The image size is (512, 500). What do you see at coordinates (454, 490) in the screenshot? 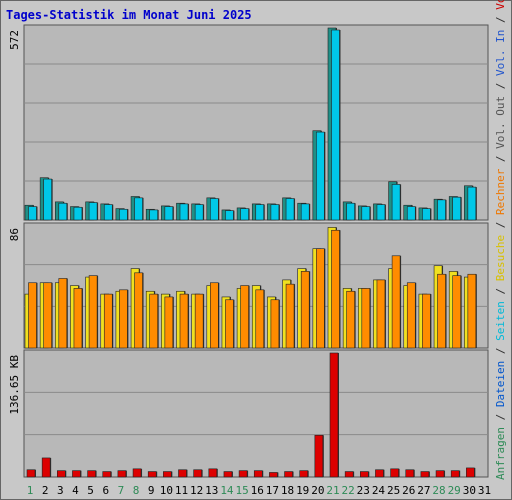
I see `x-label-day-29: 29` at bounding box center [454, 490].